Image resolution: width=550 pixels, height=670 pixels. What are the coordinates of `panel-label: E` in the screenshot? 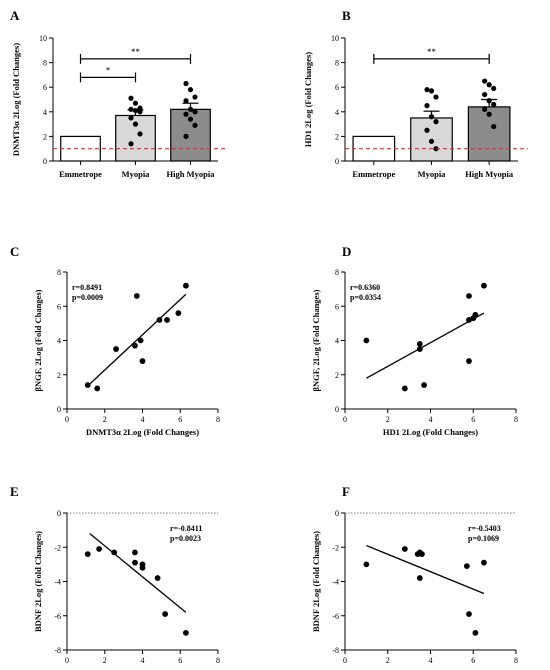 It's located at (14, 491).